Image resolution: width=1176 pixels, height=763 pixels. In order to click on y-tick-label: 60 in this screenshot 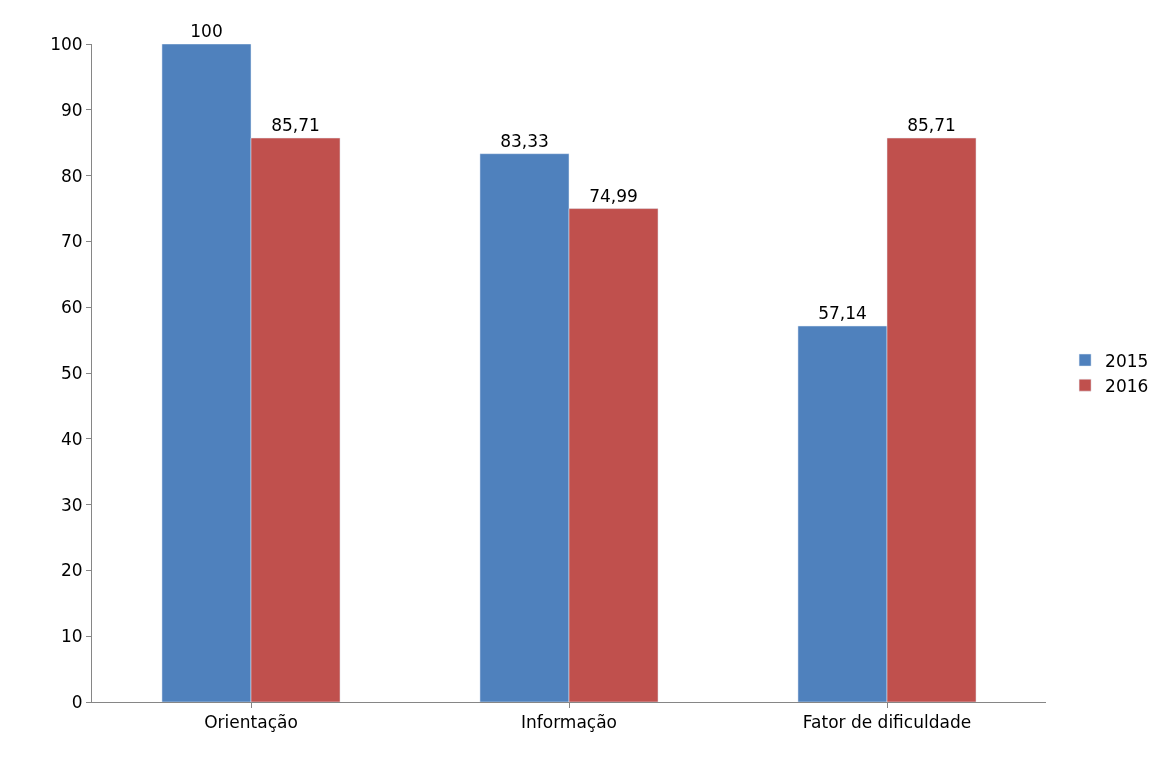, I will do `click(71, 307)`.